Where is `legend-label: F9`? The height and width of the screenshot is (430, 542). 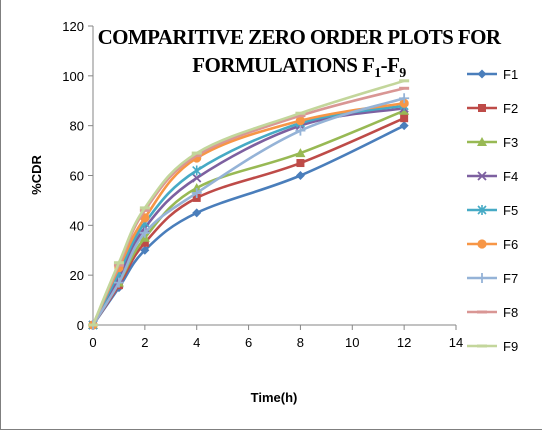
legend-label: F9 is located at coordinates (510, 346).